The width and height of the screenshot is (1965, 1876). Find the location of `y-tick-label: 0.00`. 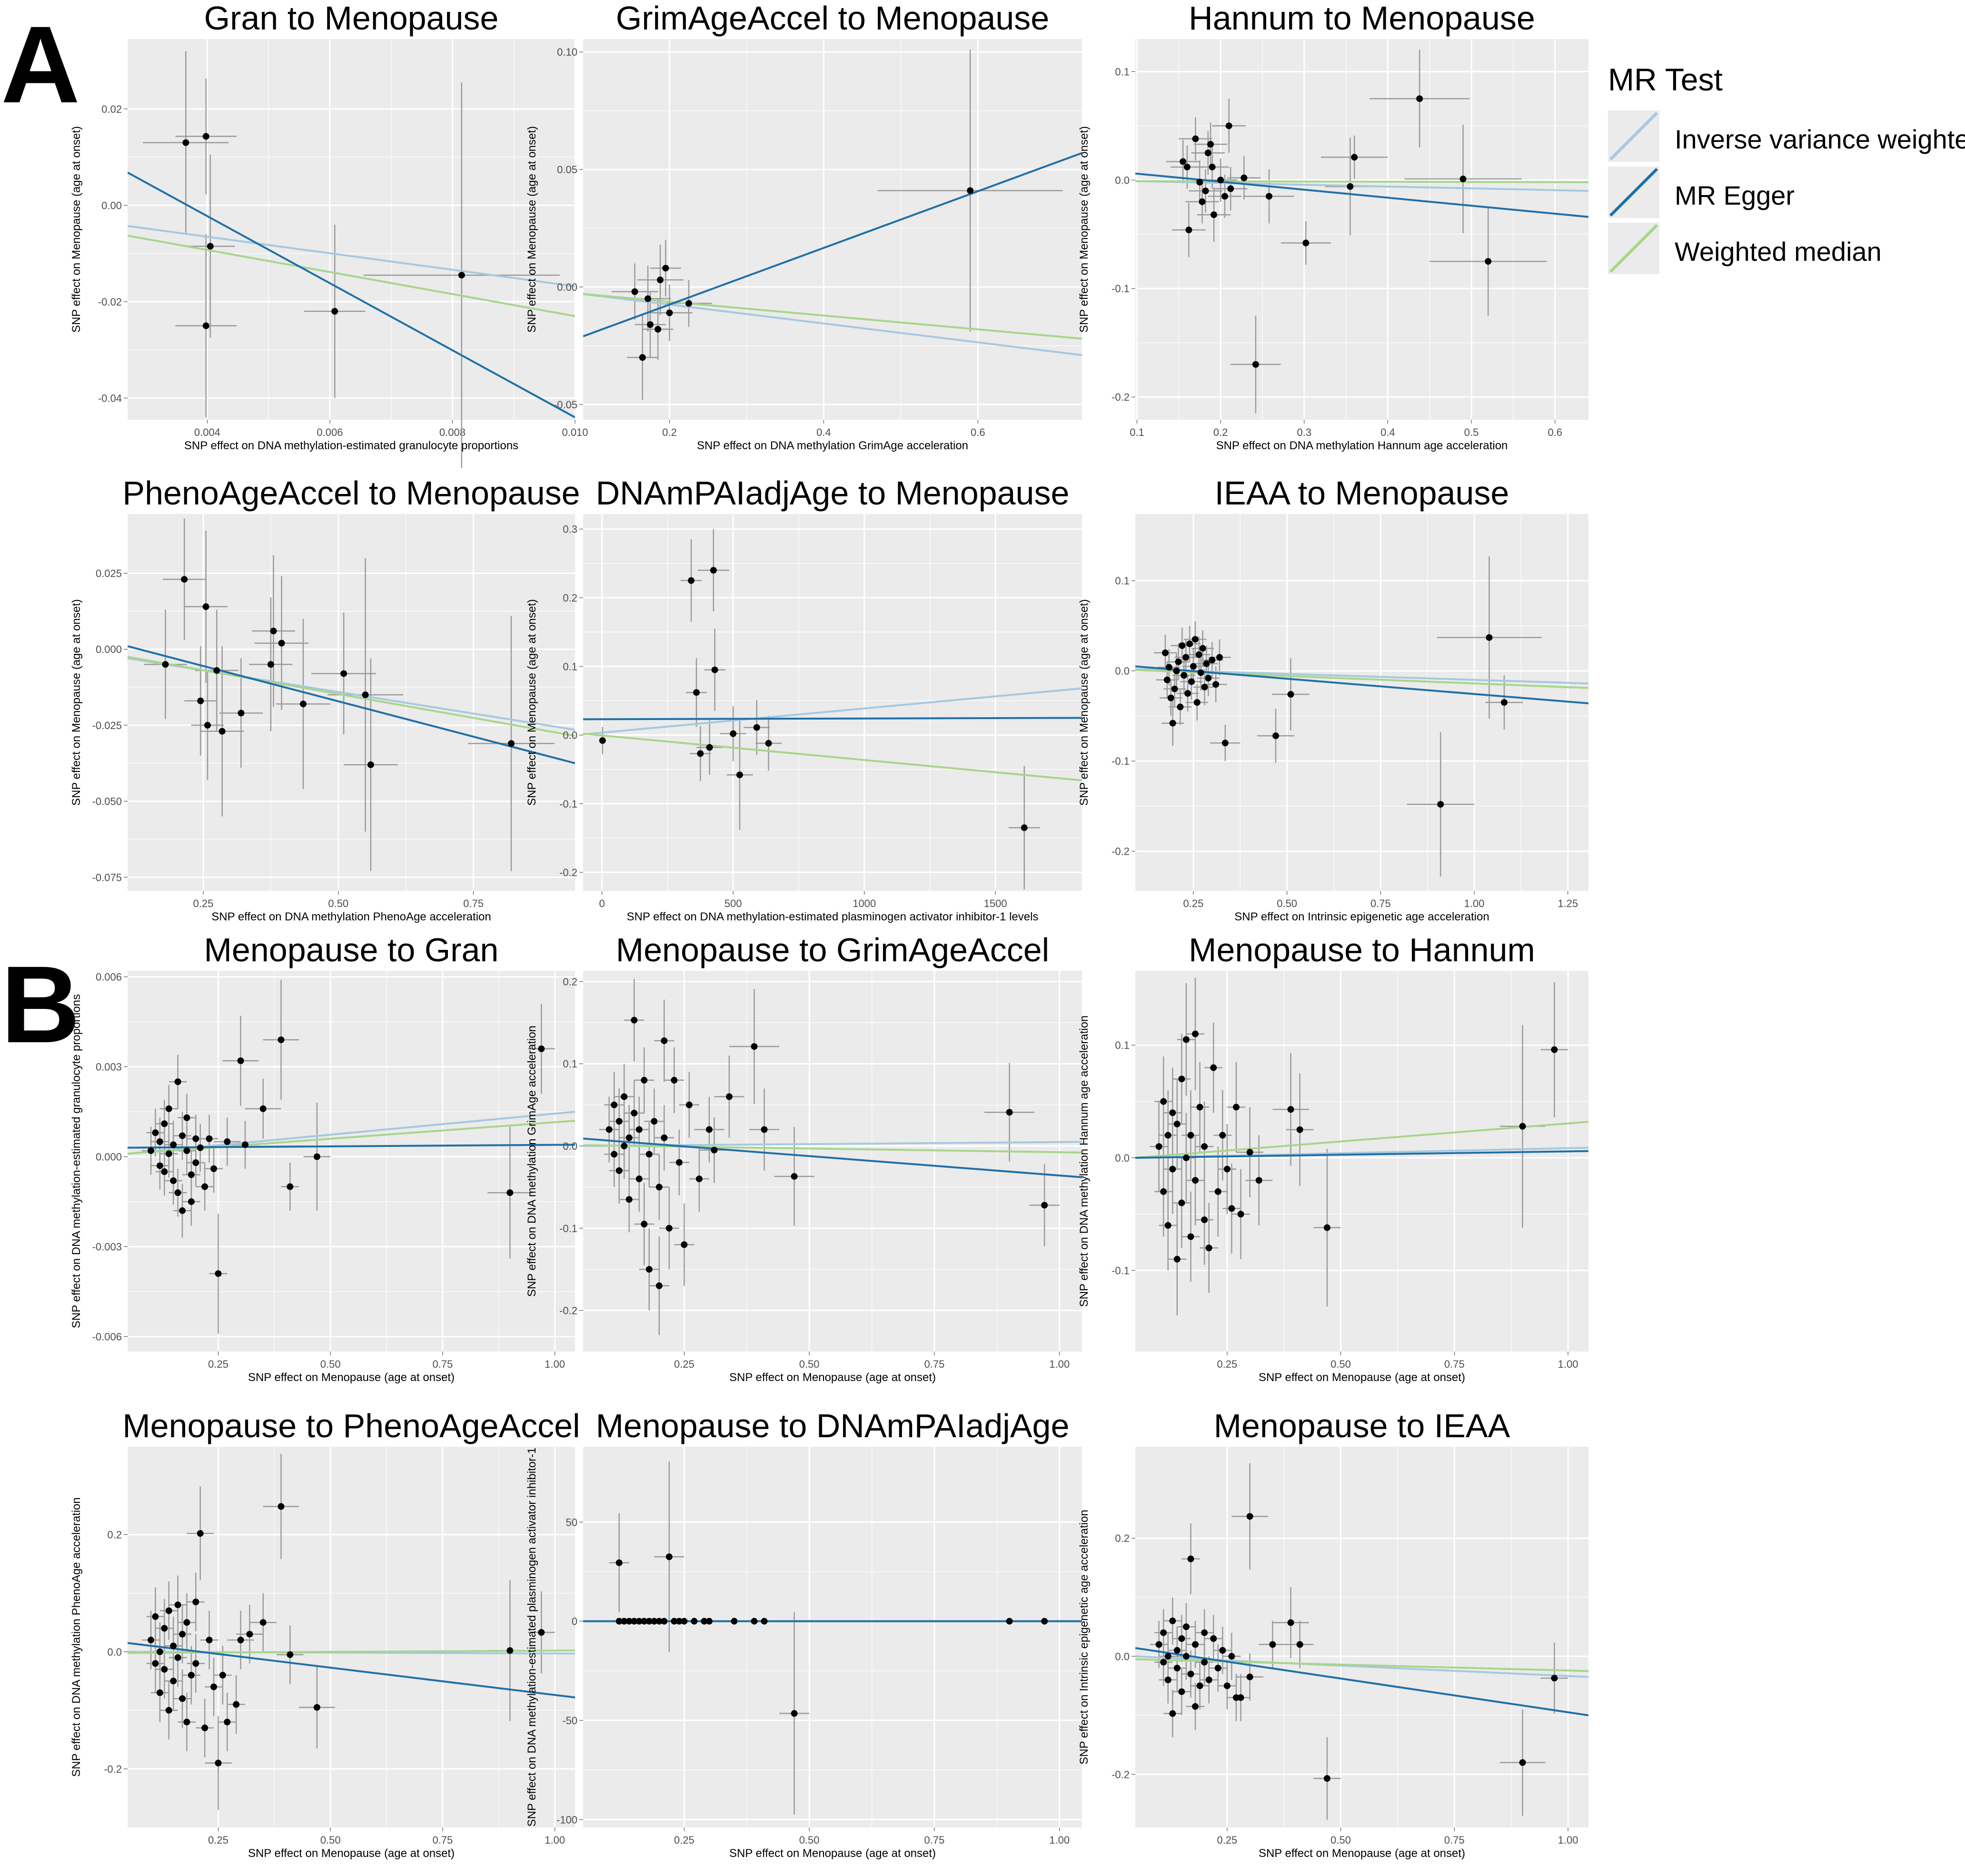

y-tick-label: 0.00 is located at coordinates (567, 287).